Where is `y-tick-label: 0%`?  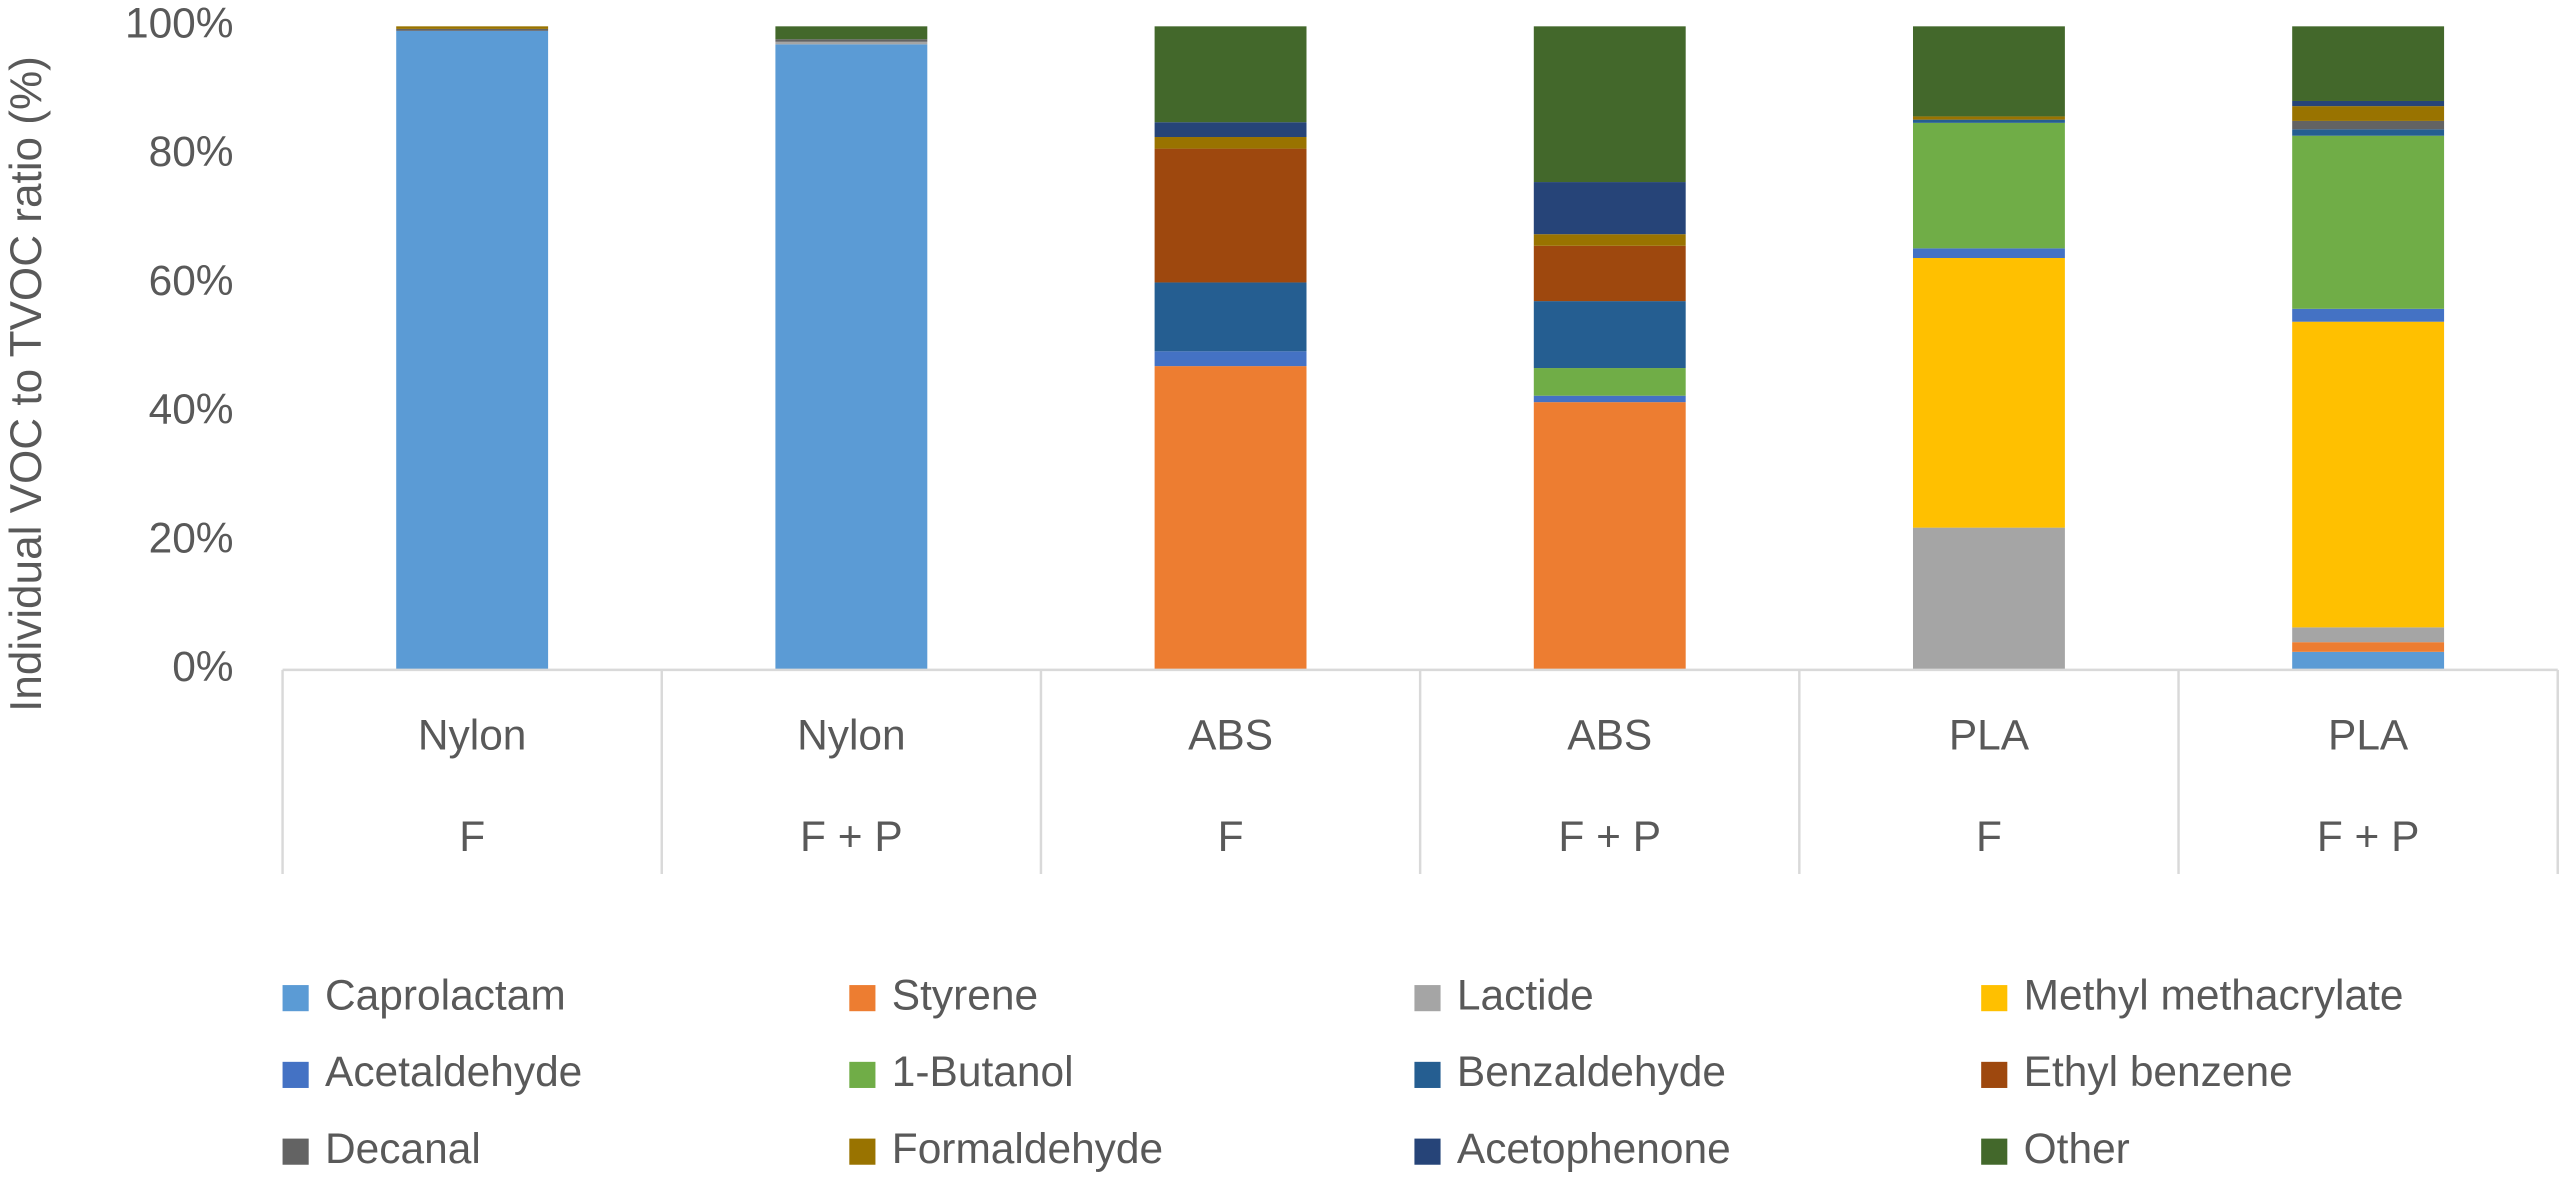 y-tick-label: 0% is located at coordinates (202, 666).